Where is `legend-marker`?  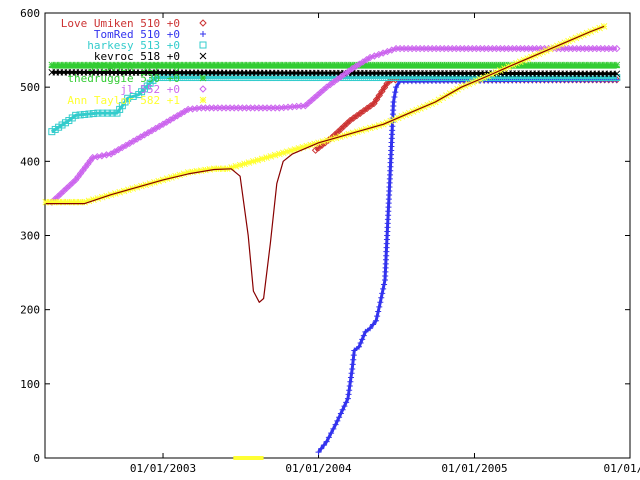
legend-marker is located at coordinates (203, 23).